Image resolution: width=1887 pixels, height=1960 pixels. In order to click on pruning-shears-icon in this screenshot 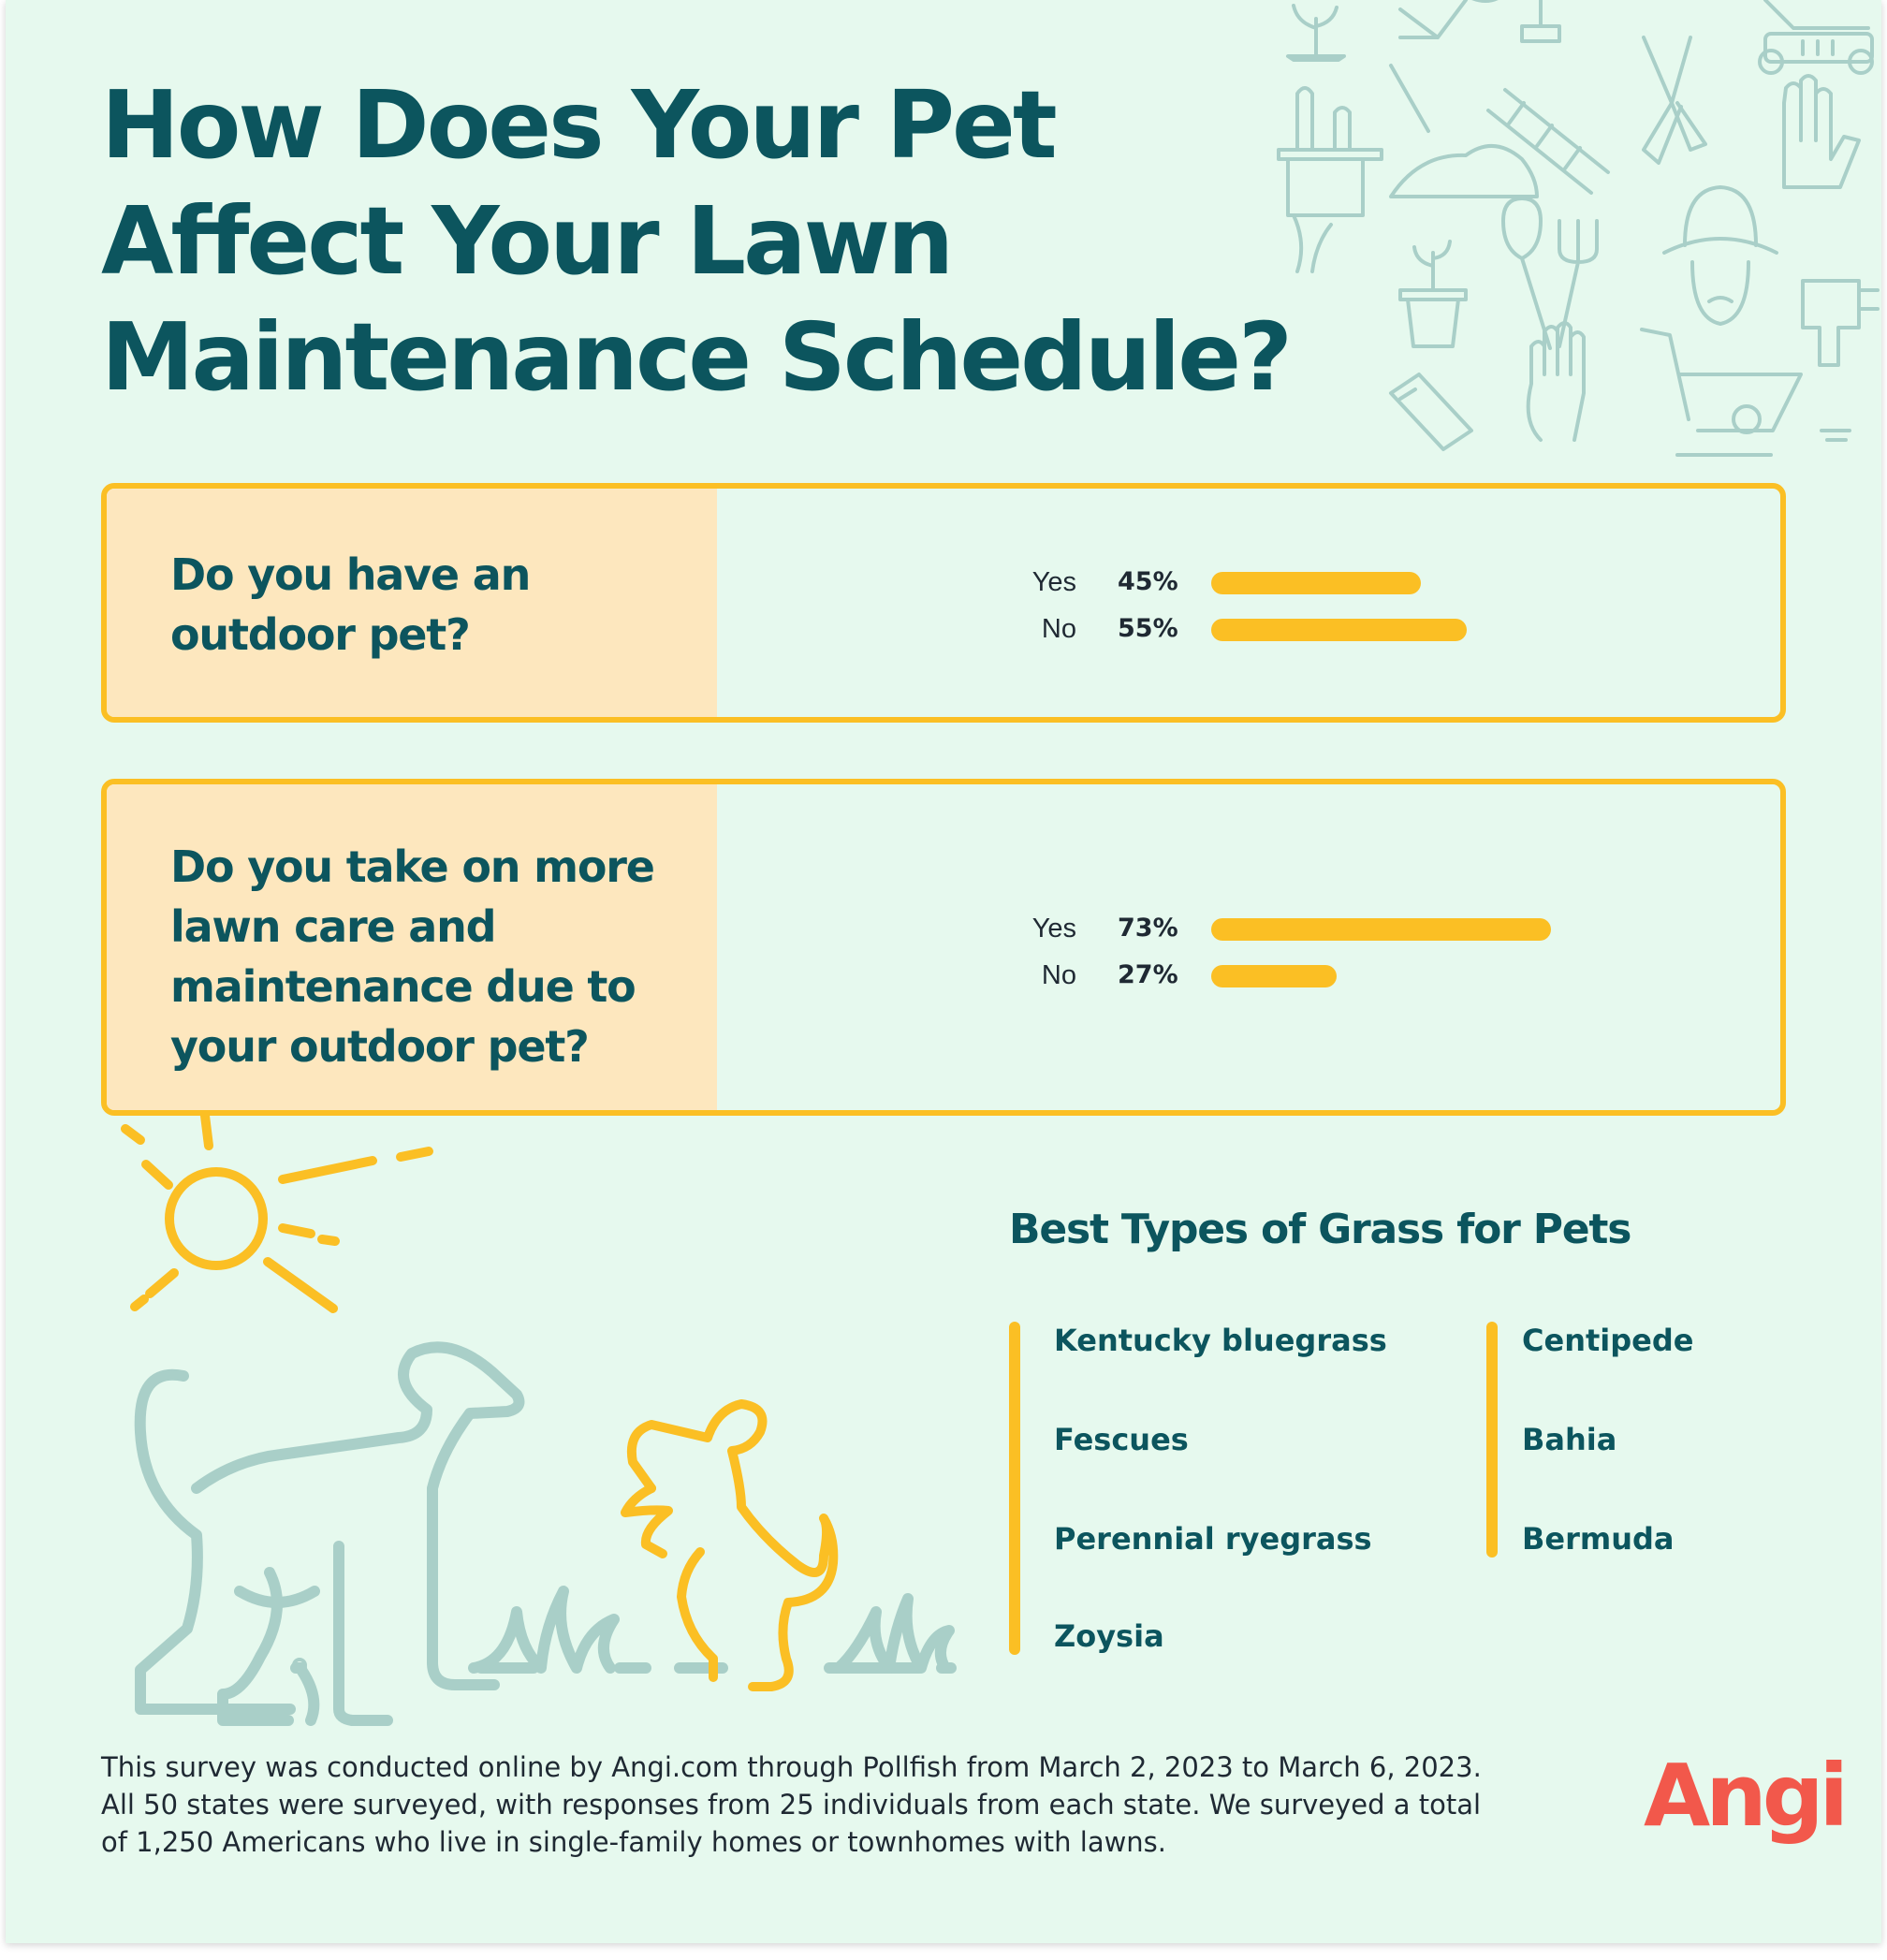, I will do `click(1675, 100)`.